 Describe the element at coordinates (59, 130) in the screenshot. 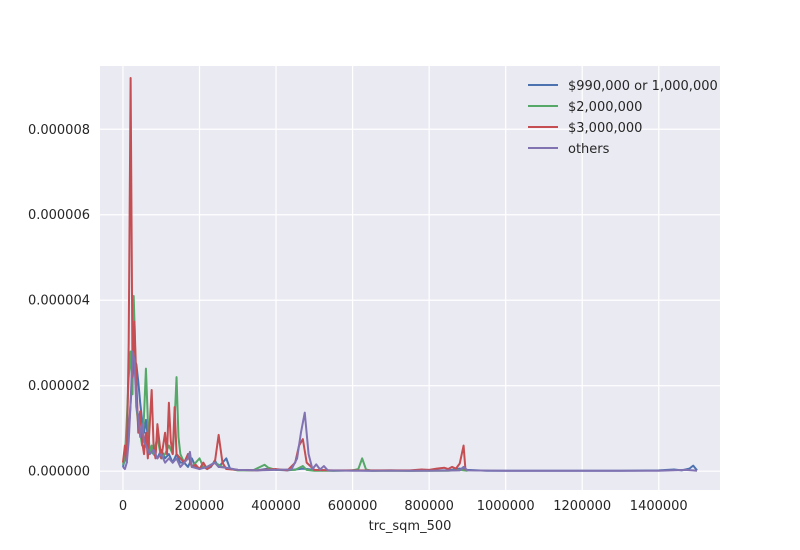

I see `y-tick-label: 0.000008` at that location.